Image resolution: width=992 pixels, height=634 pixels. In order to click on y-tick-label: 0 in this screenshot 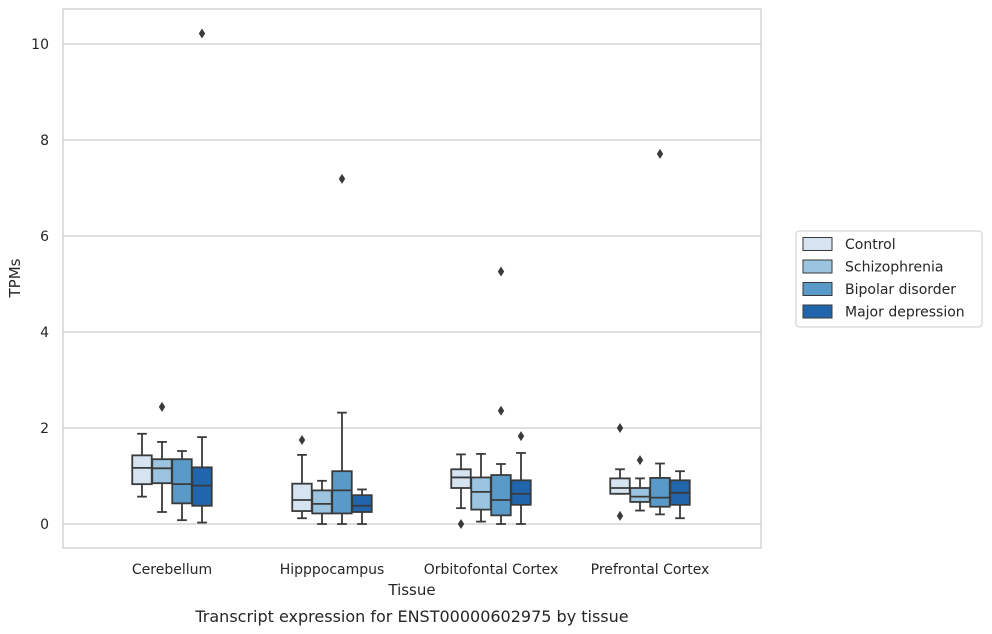, I will do `click(44, 525)`.